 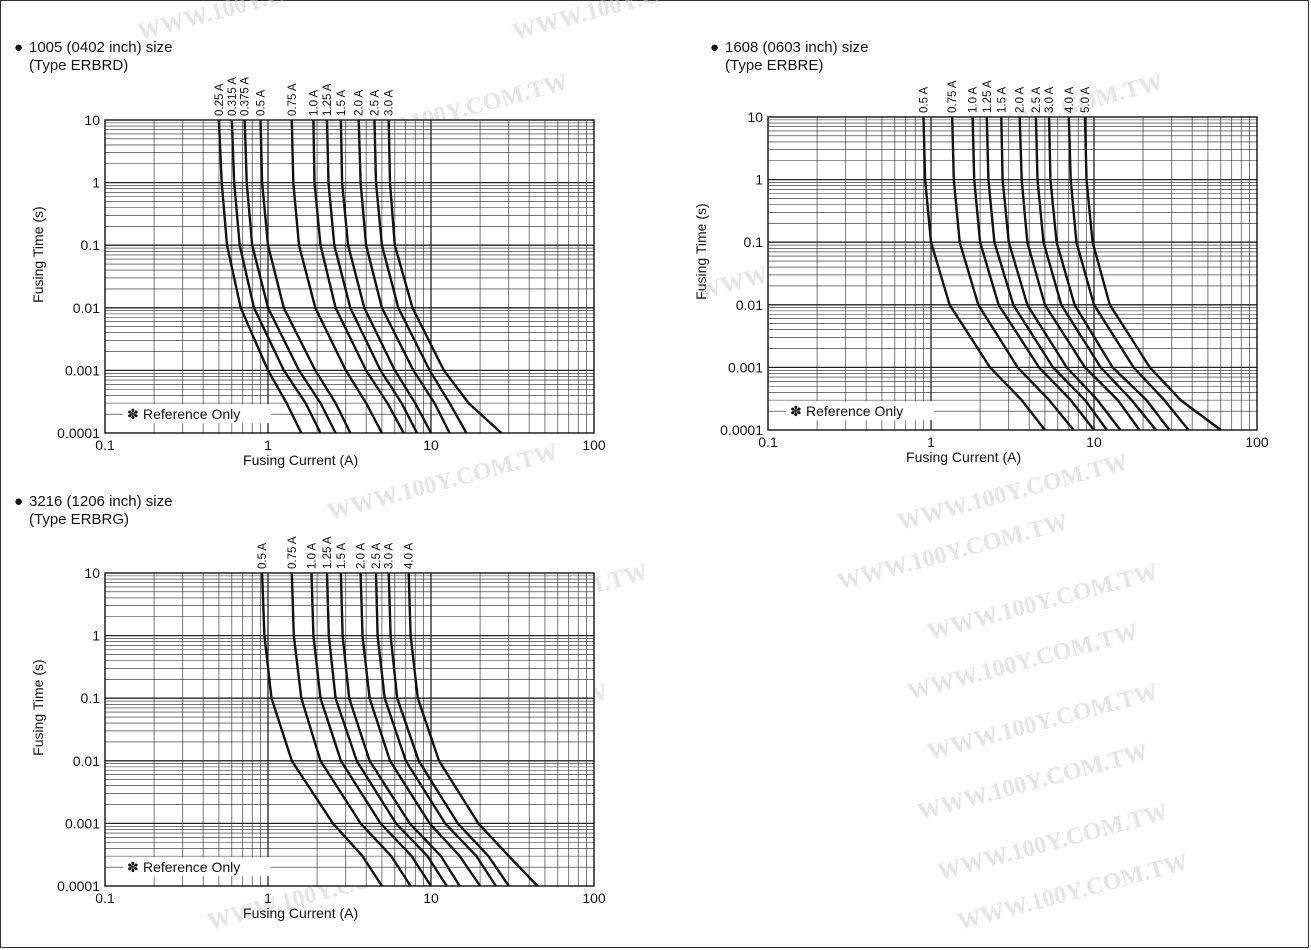 What do you see at coordinates (410, 555) in the screenshot?
I see `series-label: 4.0 A` at bounding box center [410, 555].